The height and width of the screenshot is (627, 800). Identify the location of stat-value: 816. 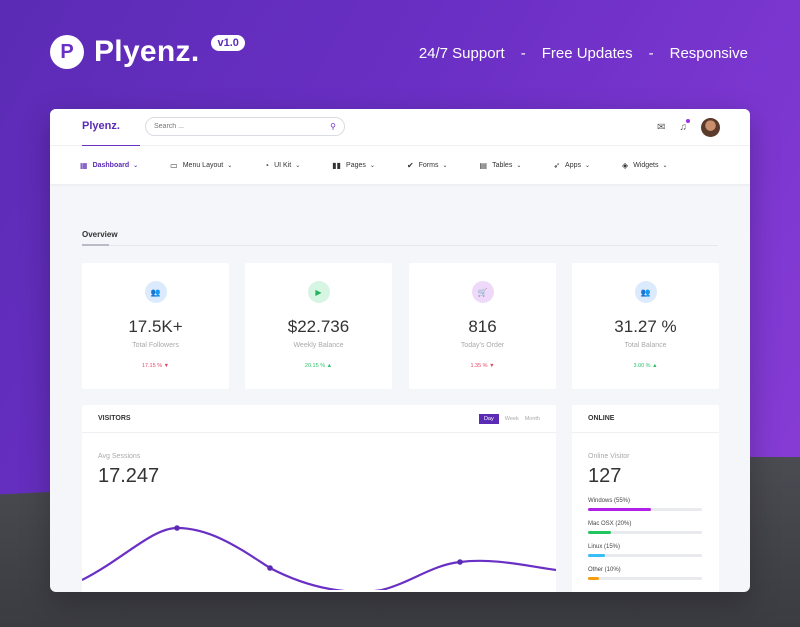
(482, 326).